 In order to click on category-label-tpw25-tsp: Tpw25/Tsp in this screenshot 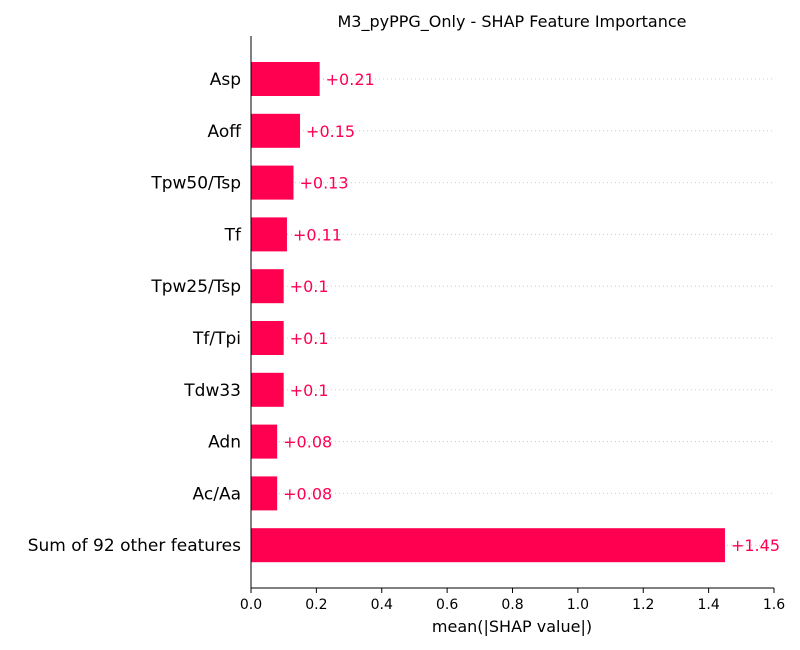, I will do `click(195, 287)`.